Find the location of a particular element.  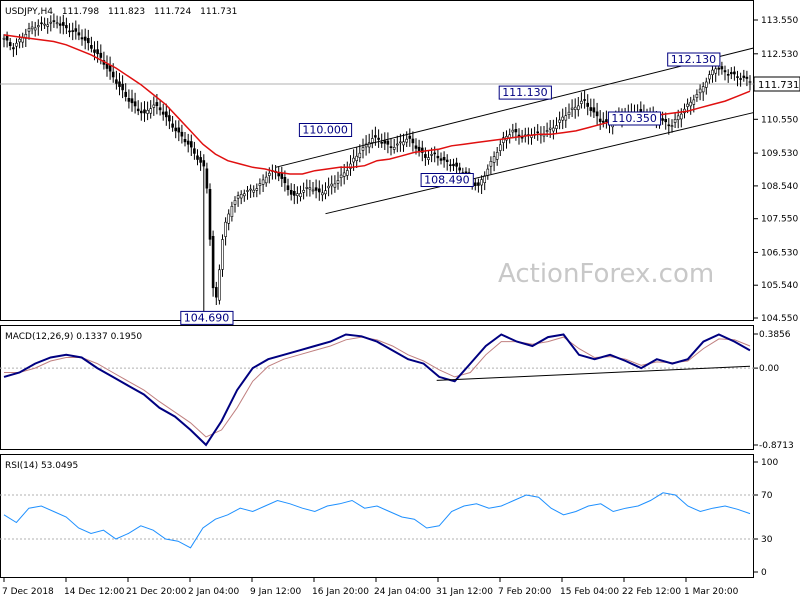

macd-tick-label: -0.8713 is located at coordinates (776, 446).